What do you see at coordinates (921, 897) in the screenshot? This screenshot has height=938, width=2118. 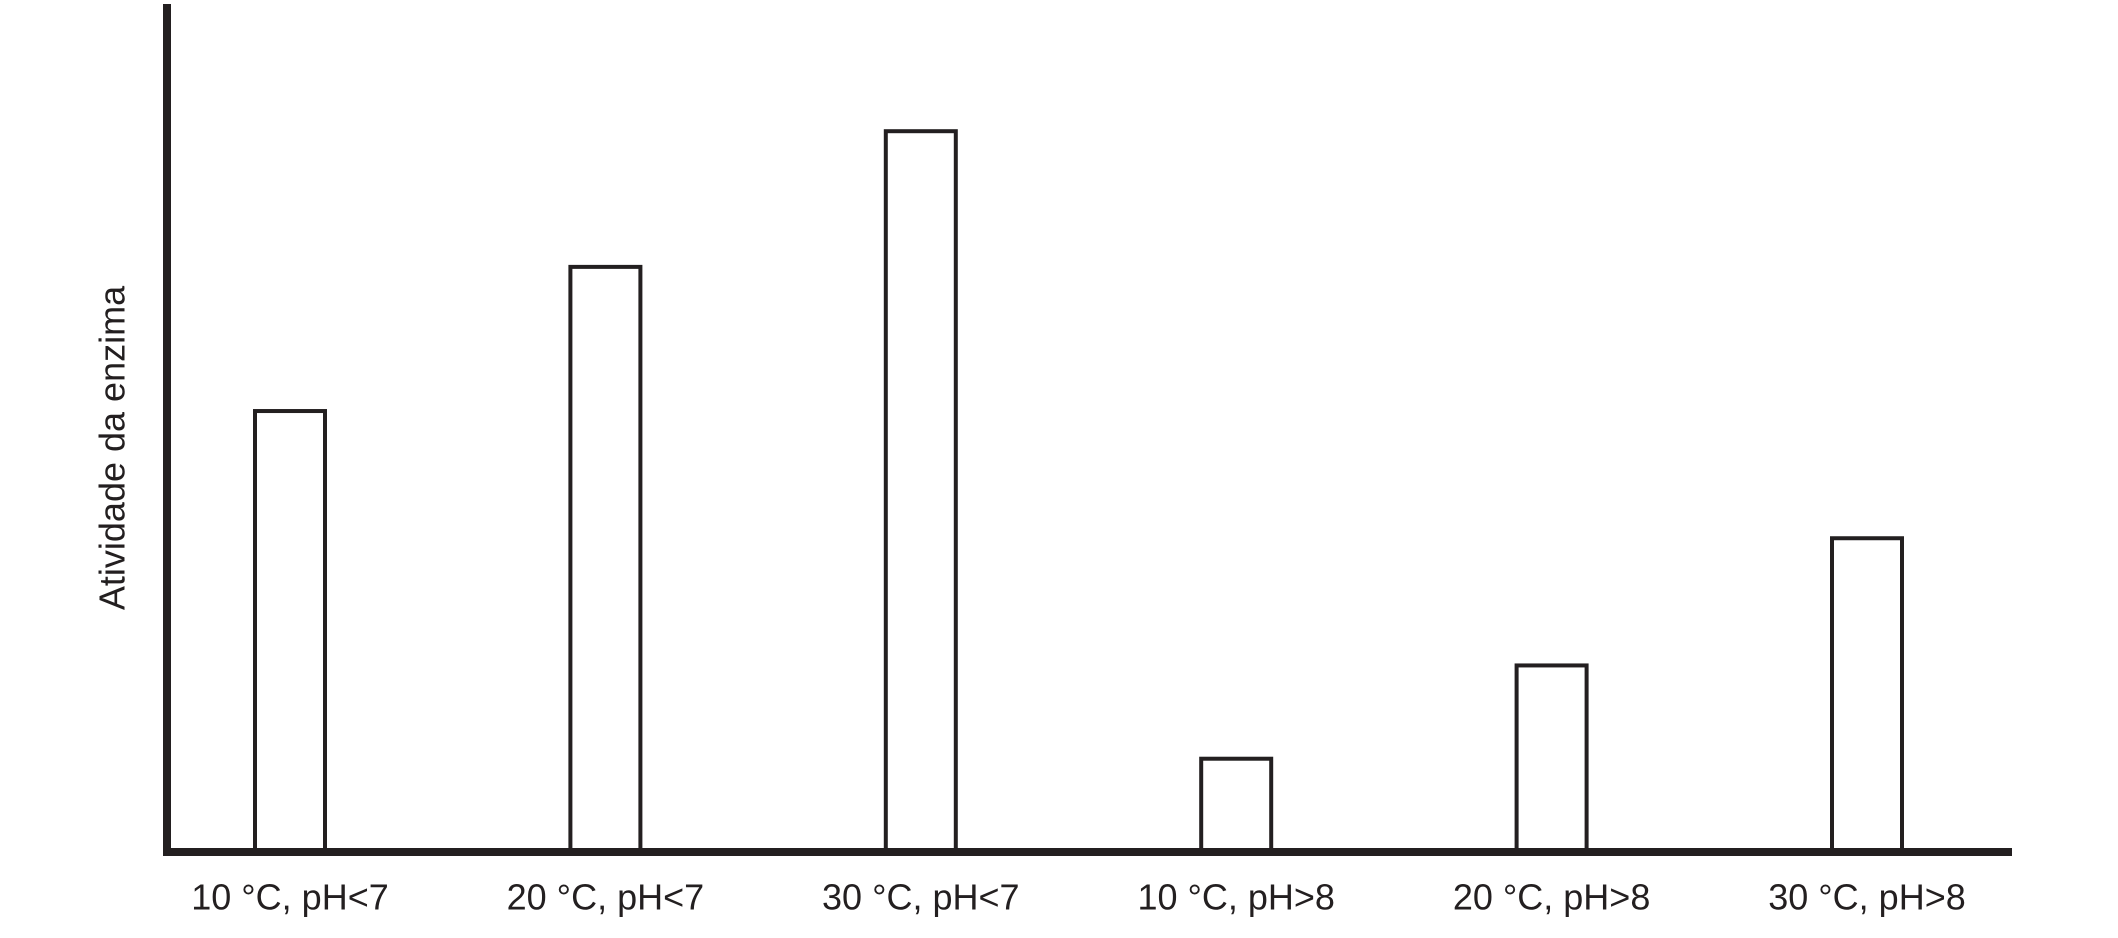 I see `x-tick-label: 30 °C, pH<7` at bounding box center [921, 897].